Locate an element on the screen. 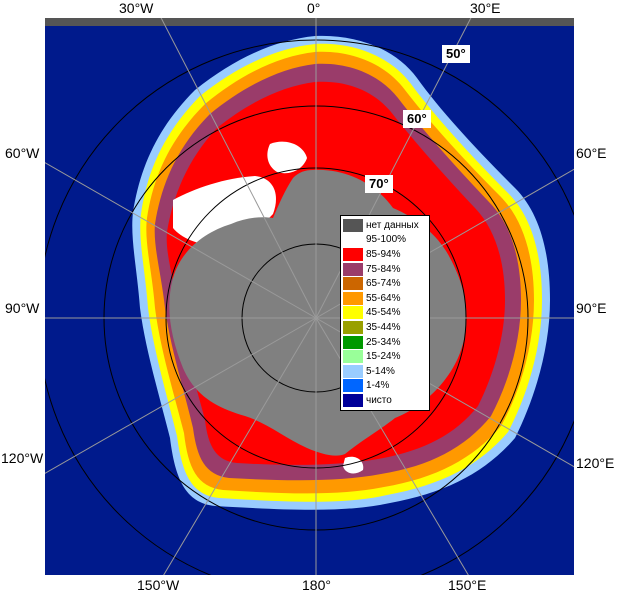 Image resolution: width=617 pixels, height=594 pixels. legend-label: 1-4% is located at coordinates (378, 386).